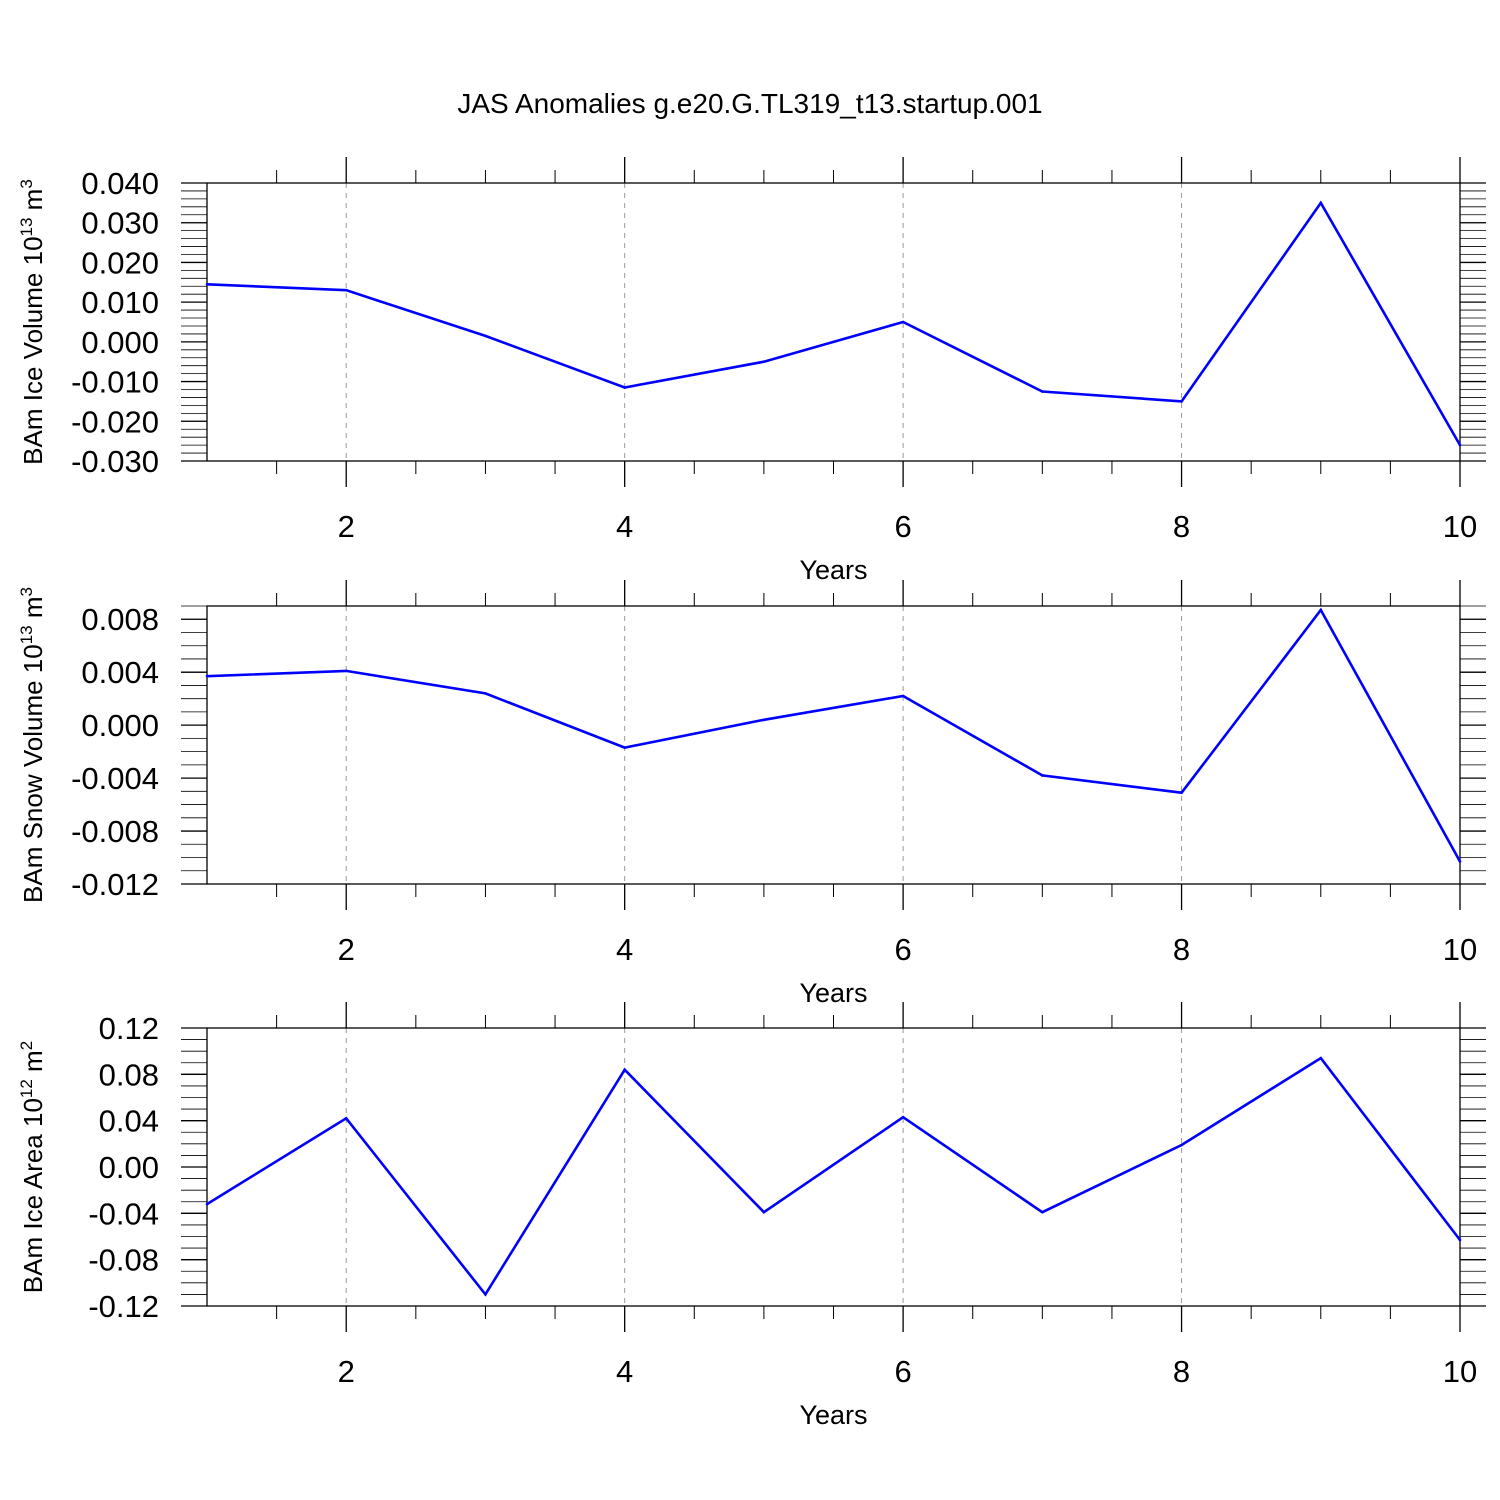 Image resolution: width=1500 pixels, height=1500 pixels. Describe the element at coordinates (120, 262) in the screenshot. I see `y-tick-label: 0.020` at that location.